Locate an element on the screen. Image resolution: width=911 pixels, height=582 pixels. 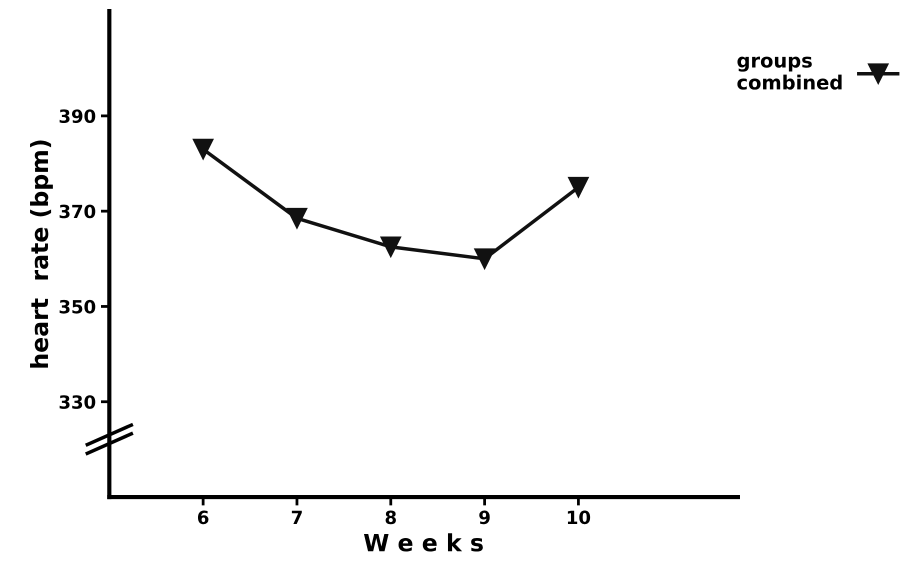
x-tick-label: 8 is located at coordinates (391, 517).